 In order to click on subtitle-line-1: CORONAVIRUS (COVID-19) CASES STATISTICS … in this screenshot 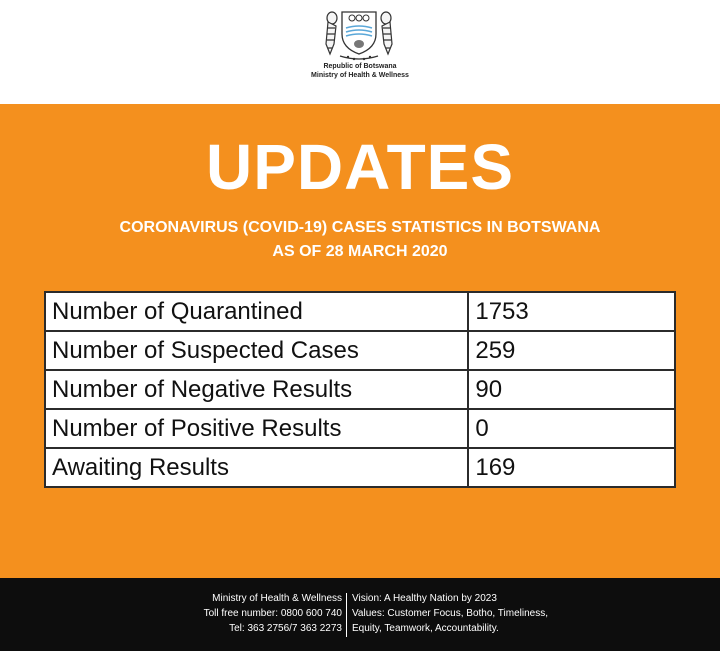, I will do `click(360, 227)`.